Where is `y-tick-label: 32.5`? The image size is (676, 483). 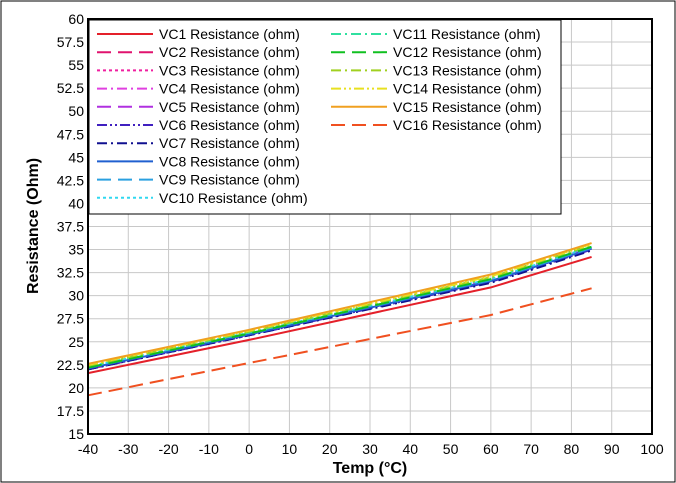
y-tick-label: 32.5 is located at coordinates (70, 273).